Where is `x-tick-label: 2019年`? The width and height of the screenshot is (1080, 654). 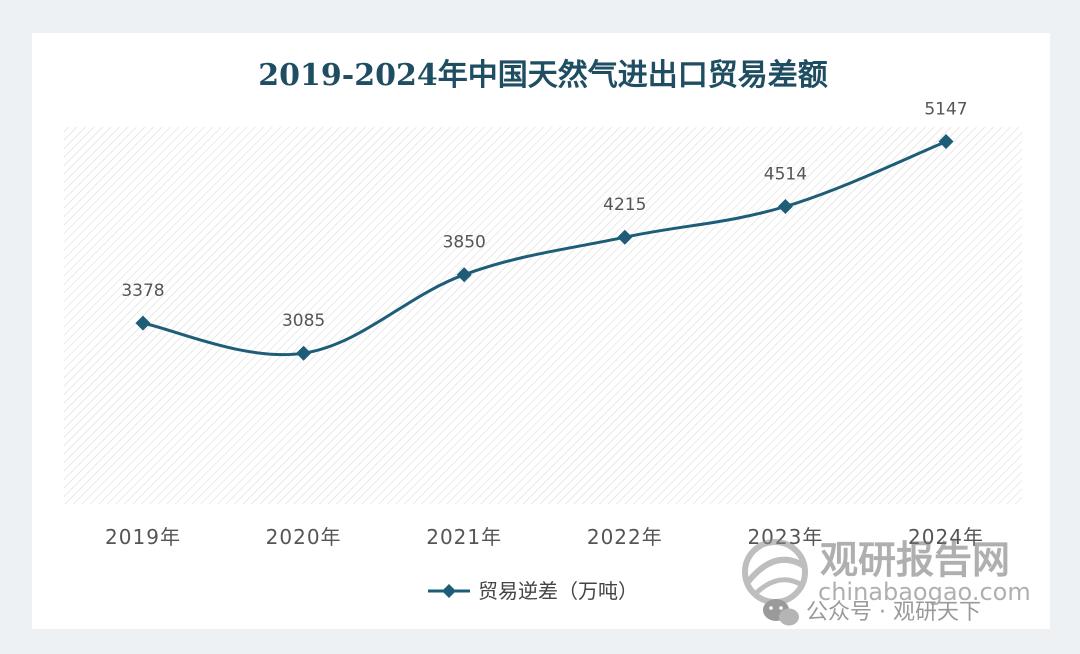 x-tick-label: 2019年 is located at coordinates (143, 537).